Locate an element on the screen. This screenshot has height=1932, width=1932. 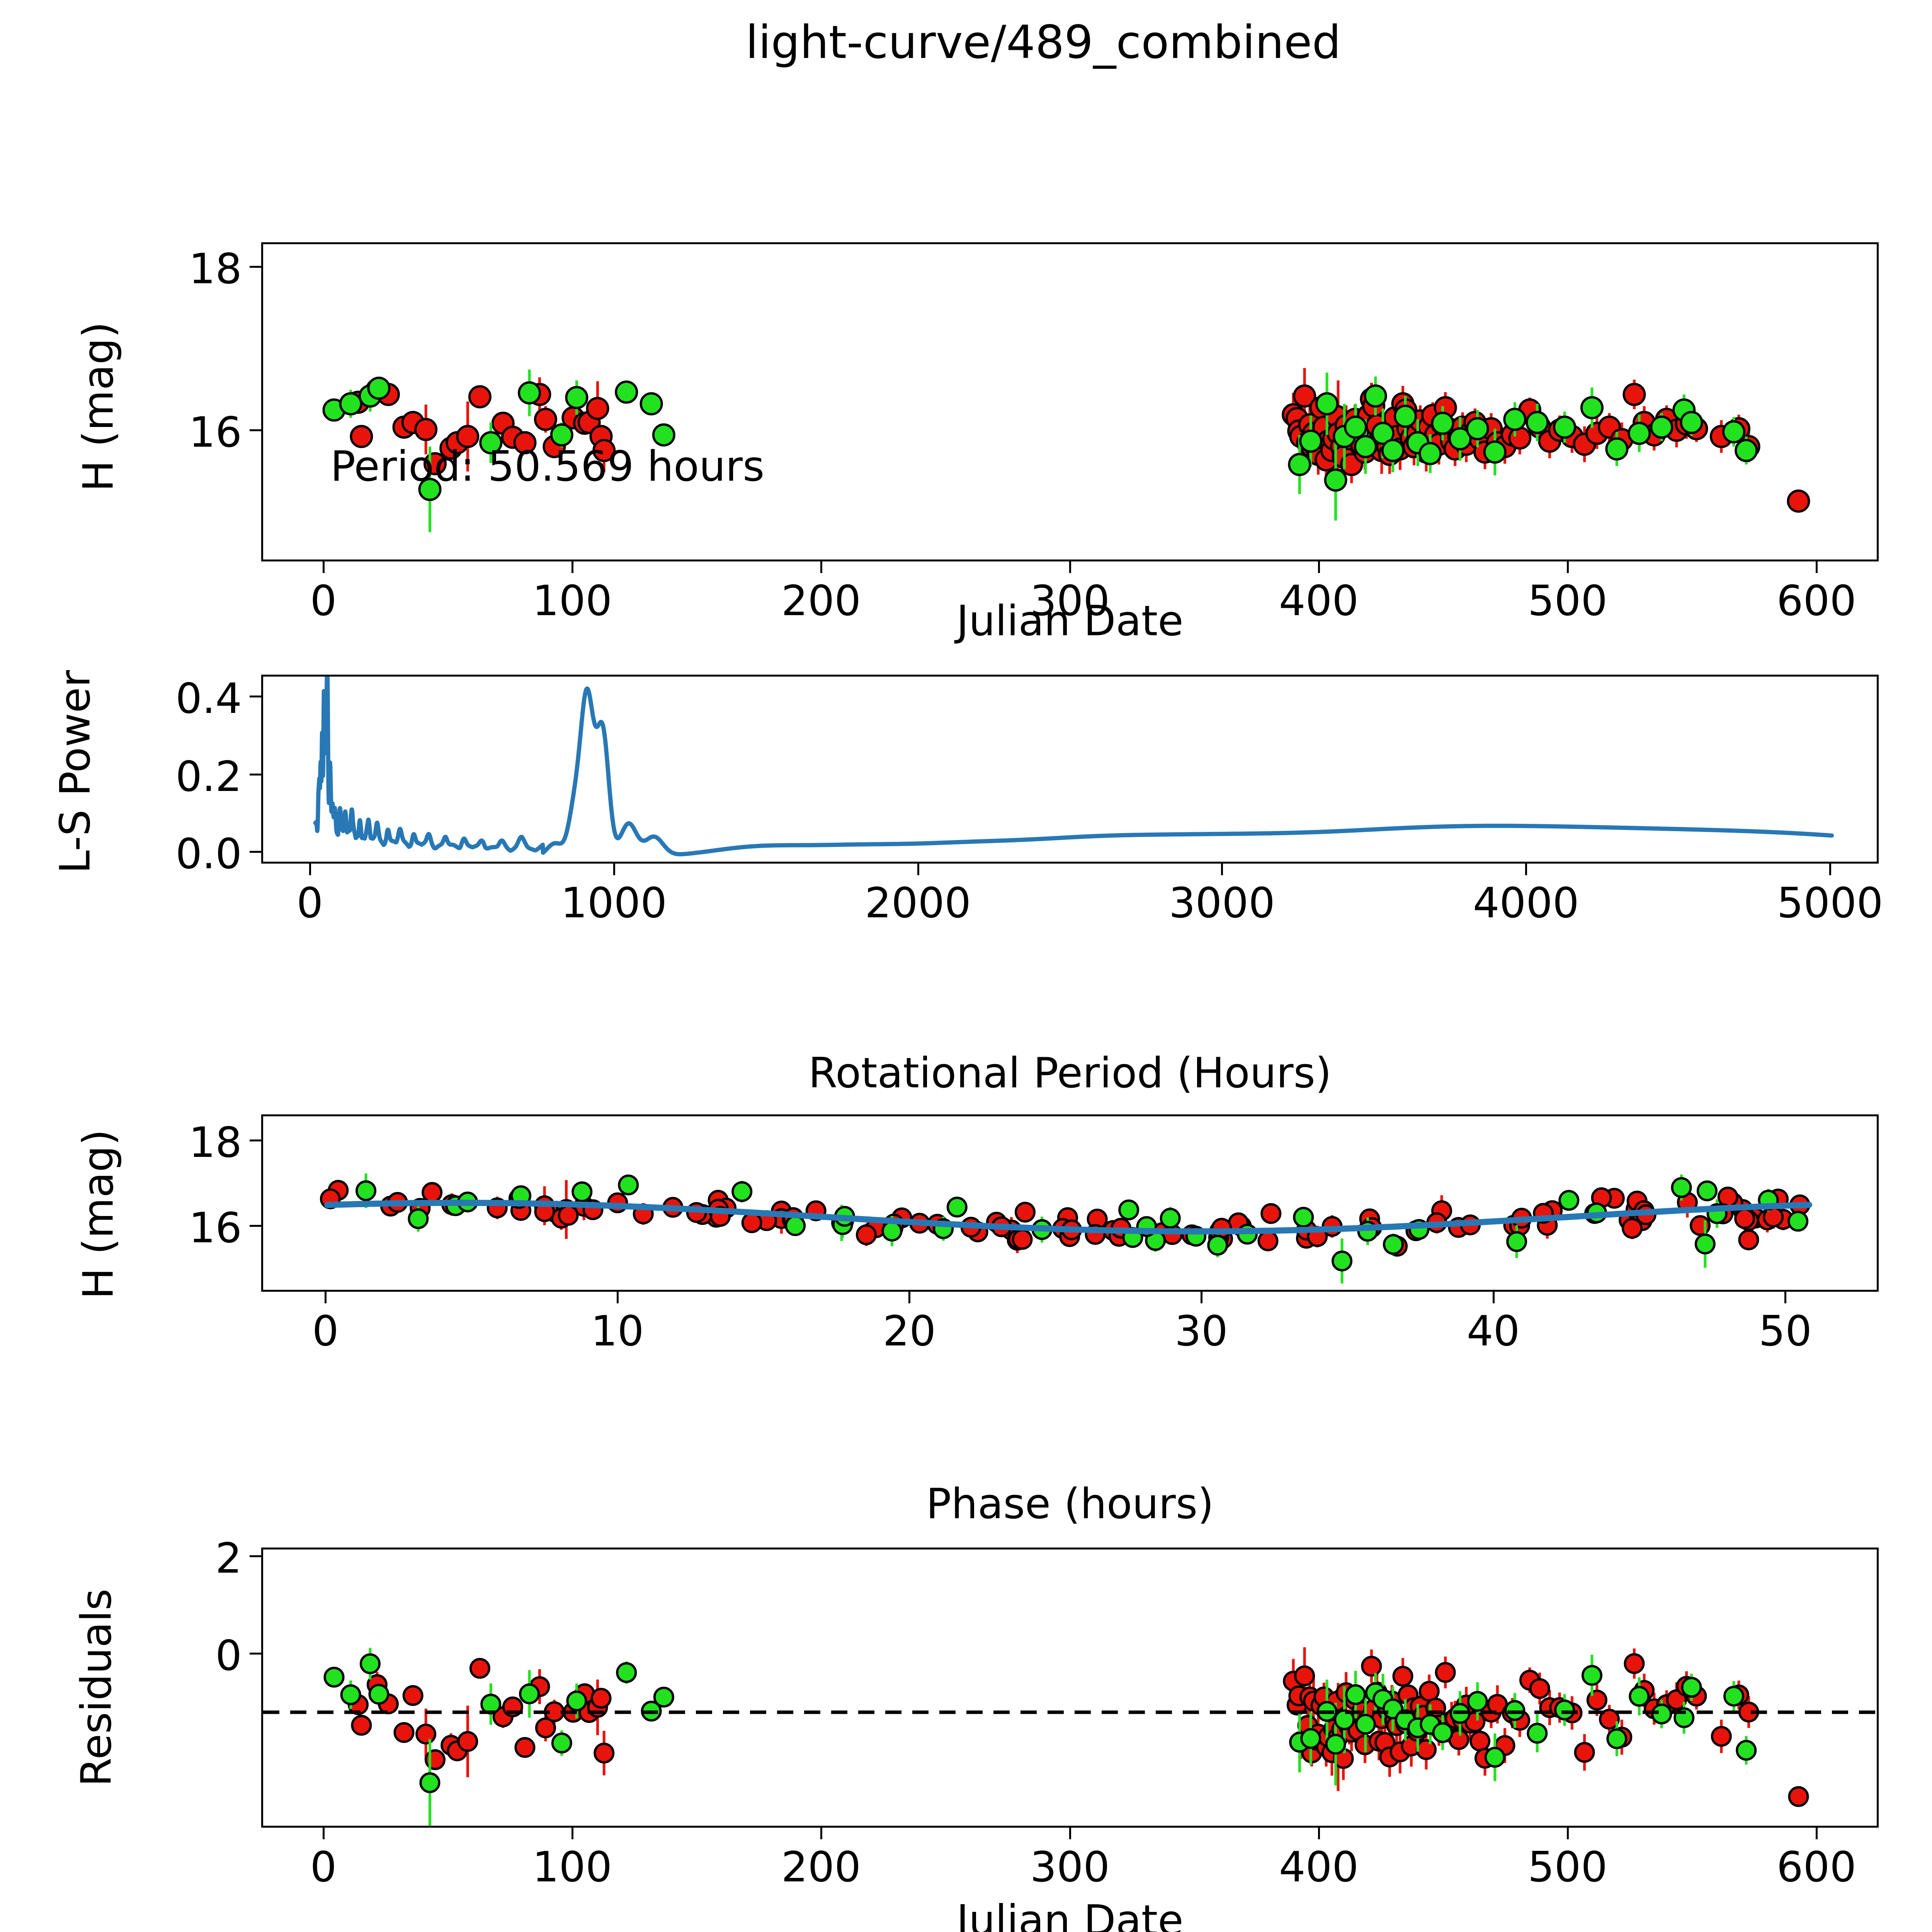
lightcurve-x-ticklabel: 400 is located at coordinates (1319, 601).